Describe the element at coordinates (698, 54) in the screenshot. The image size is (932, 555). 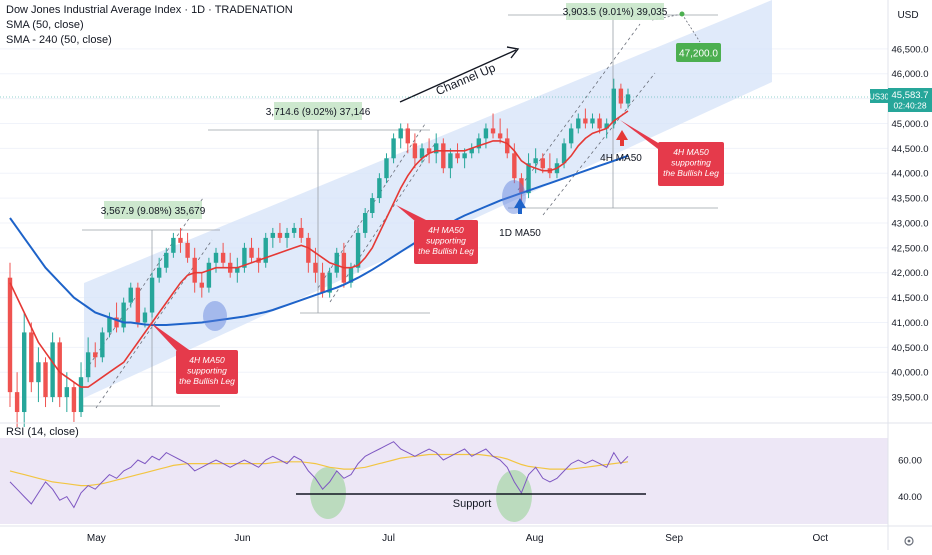
I see `target-label: 47,200.0` at that location.